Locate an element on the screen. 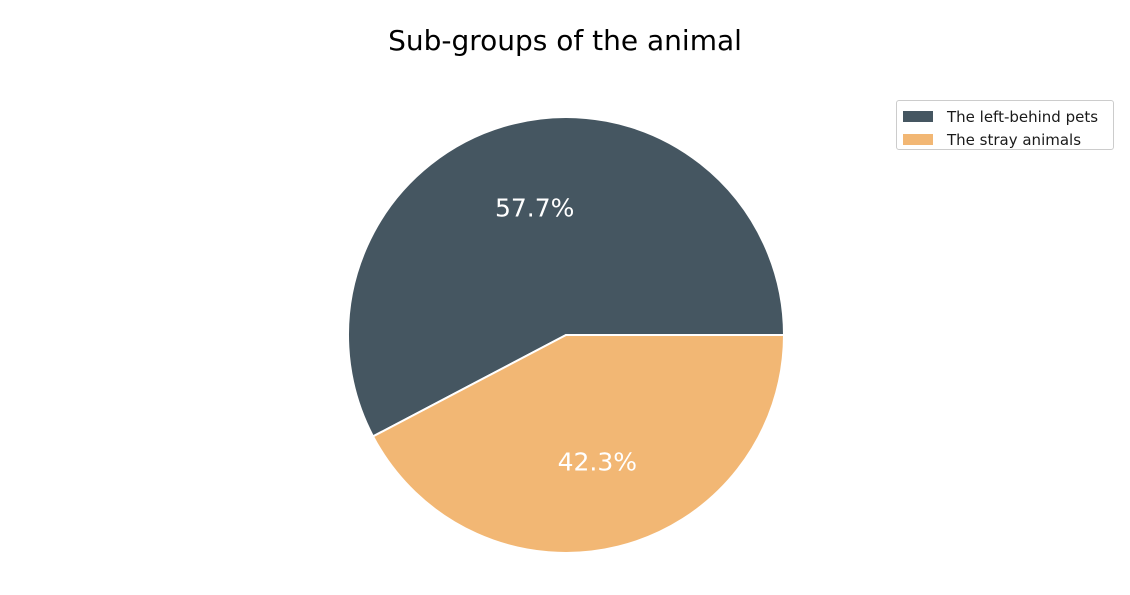 This screenshot has height=595, width=1130. legend-label-stray-animals: The stray animals is located at coordinates (1014, 139).